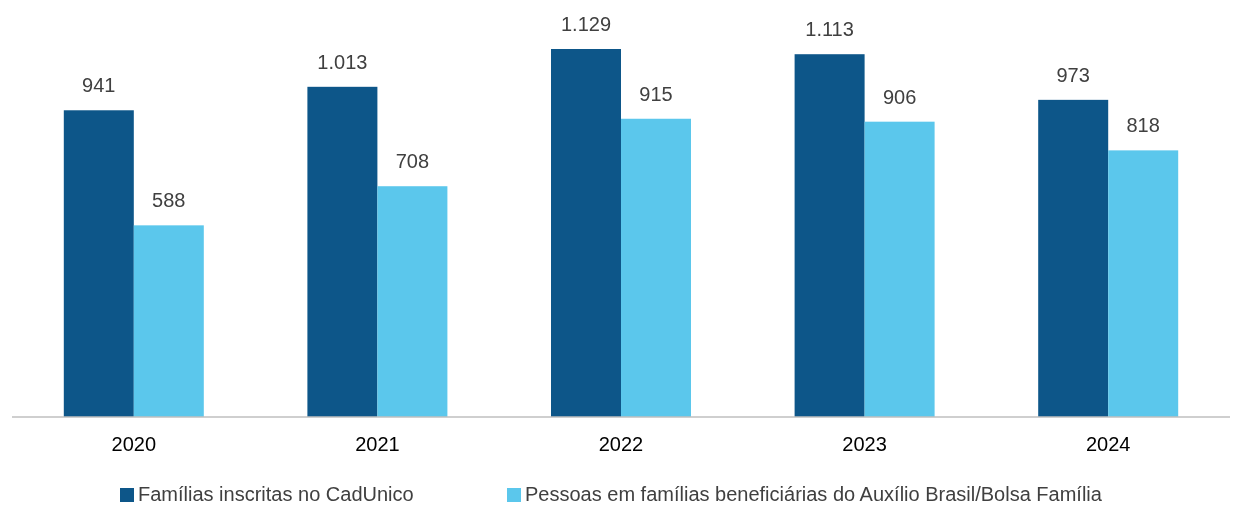 The image size is (1242, 510). What do you see at coordinates (586, 24) in the screenshot?
I see `data-label: 1.129` at bounding box center [586, 24].